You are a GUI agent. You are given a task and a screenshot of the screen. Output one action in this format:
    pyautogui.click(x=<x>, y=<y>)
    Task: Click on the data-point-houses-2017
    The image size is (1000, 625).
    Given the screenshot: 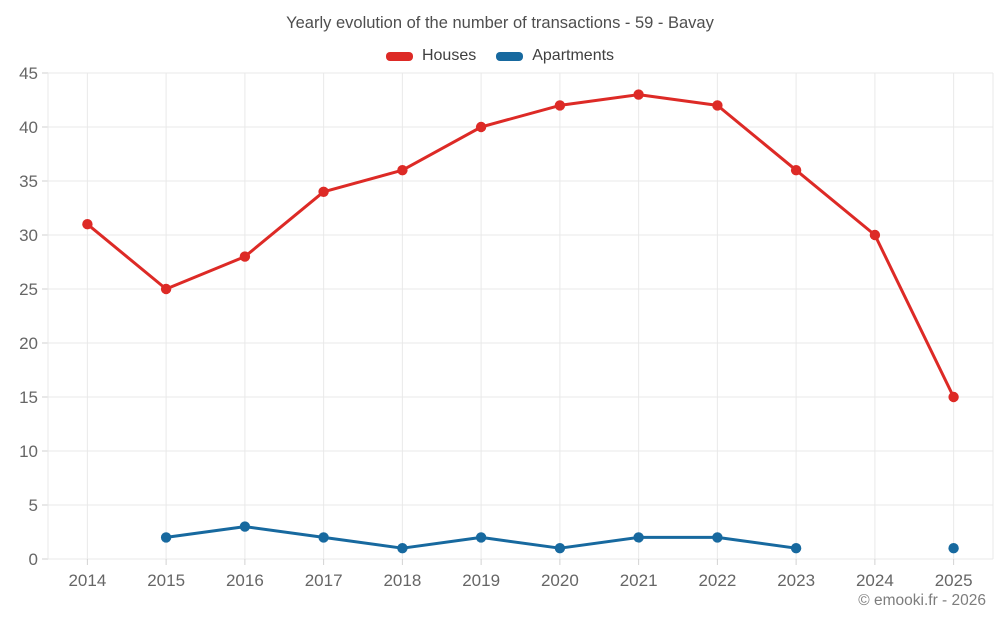 What is the action you would take?
    pyautogui.click(x=323, y=191)
    